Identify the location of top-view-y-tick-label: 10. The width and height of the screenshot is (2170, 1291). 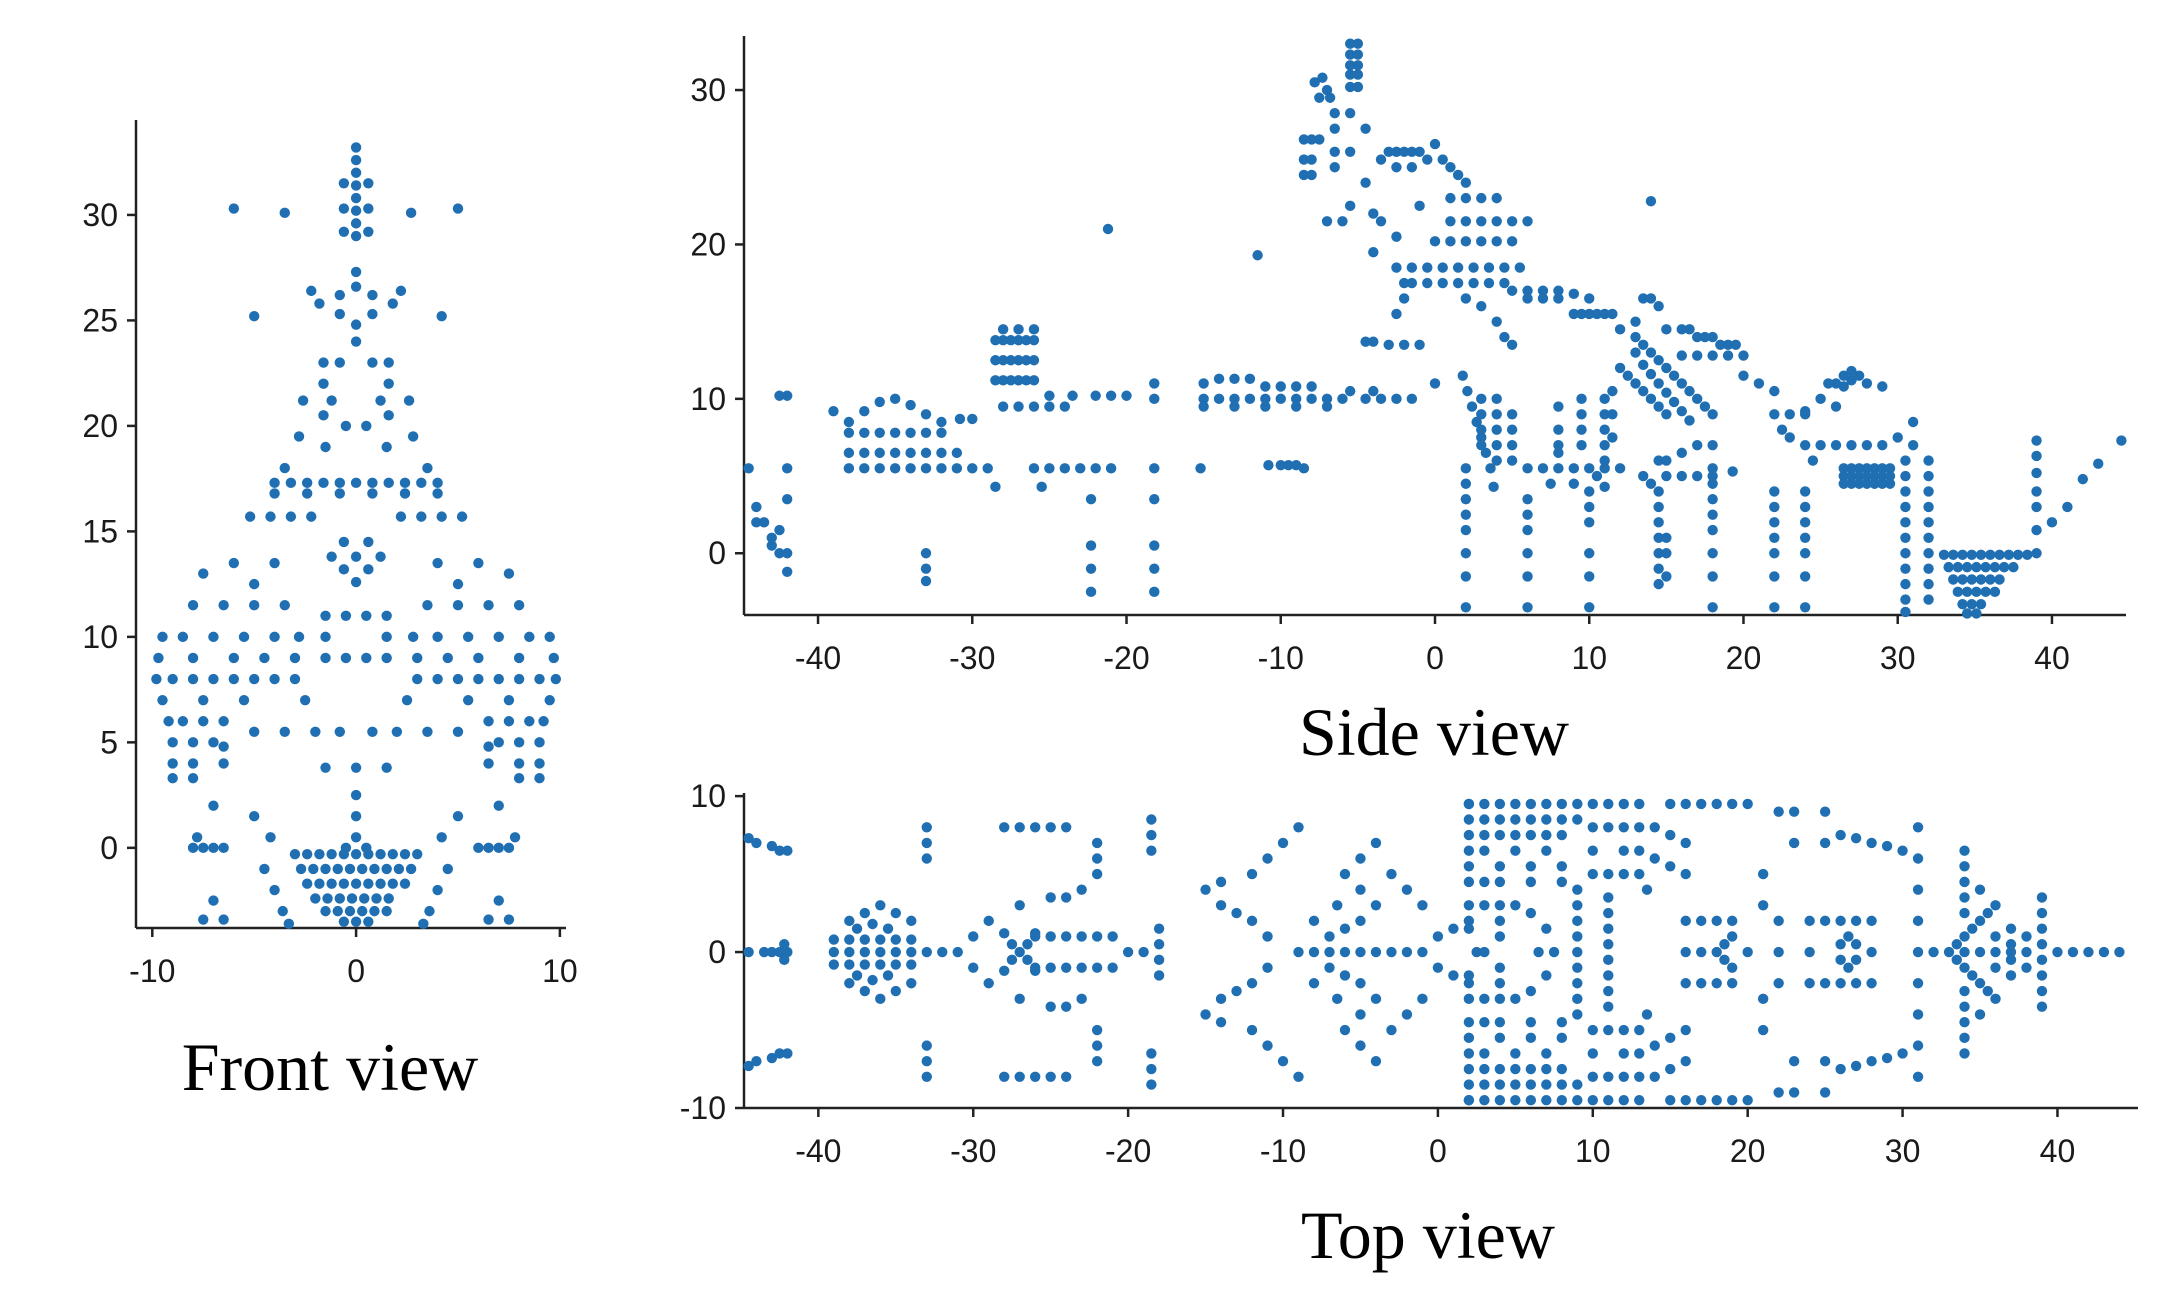
(708, 796).